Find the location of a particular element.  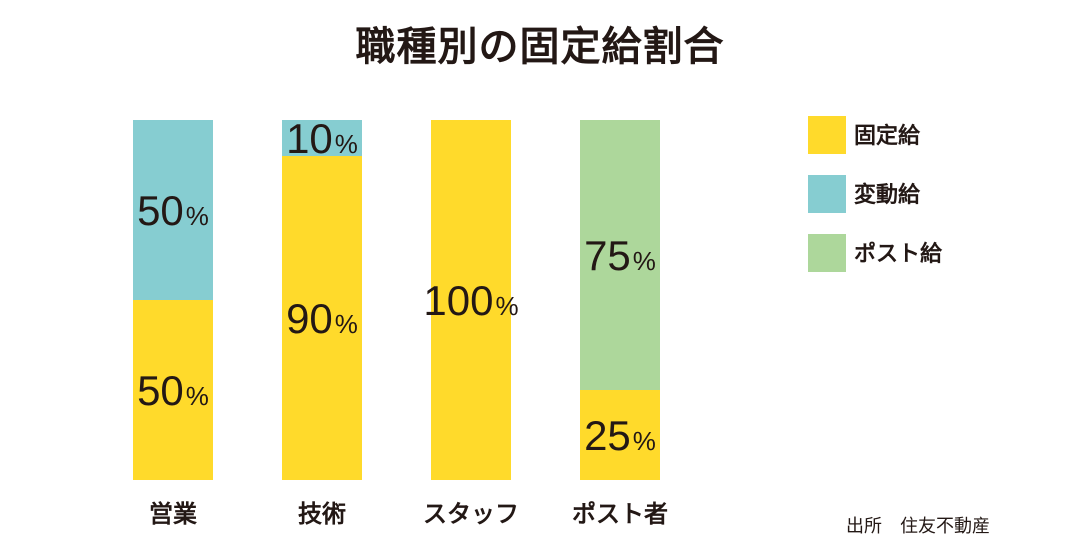

data-label: 90% is located at coordinates (322, 318).